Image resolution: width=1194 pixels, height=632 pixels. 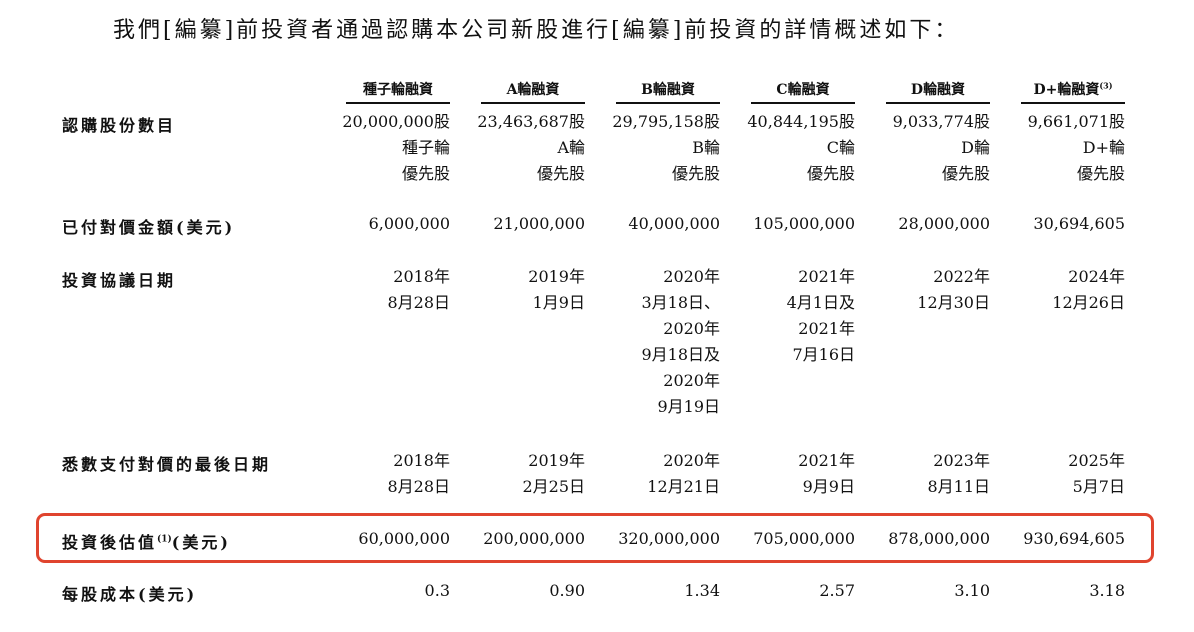 I want to click on table-cell: 2025年 5月7日, so click(x=1065, y=474).